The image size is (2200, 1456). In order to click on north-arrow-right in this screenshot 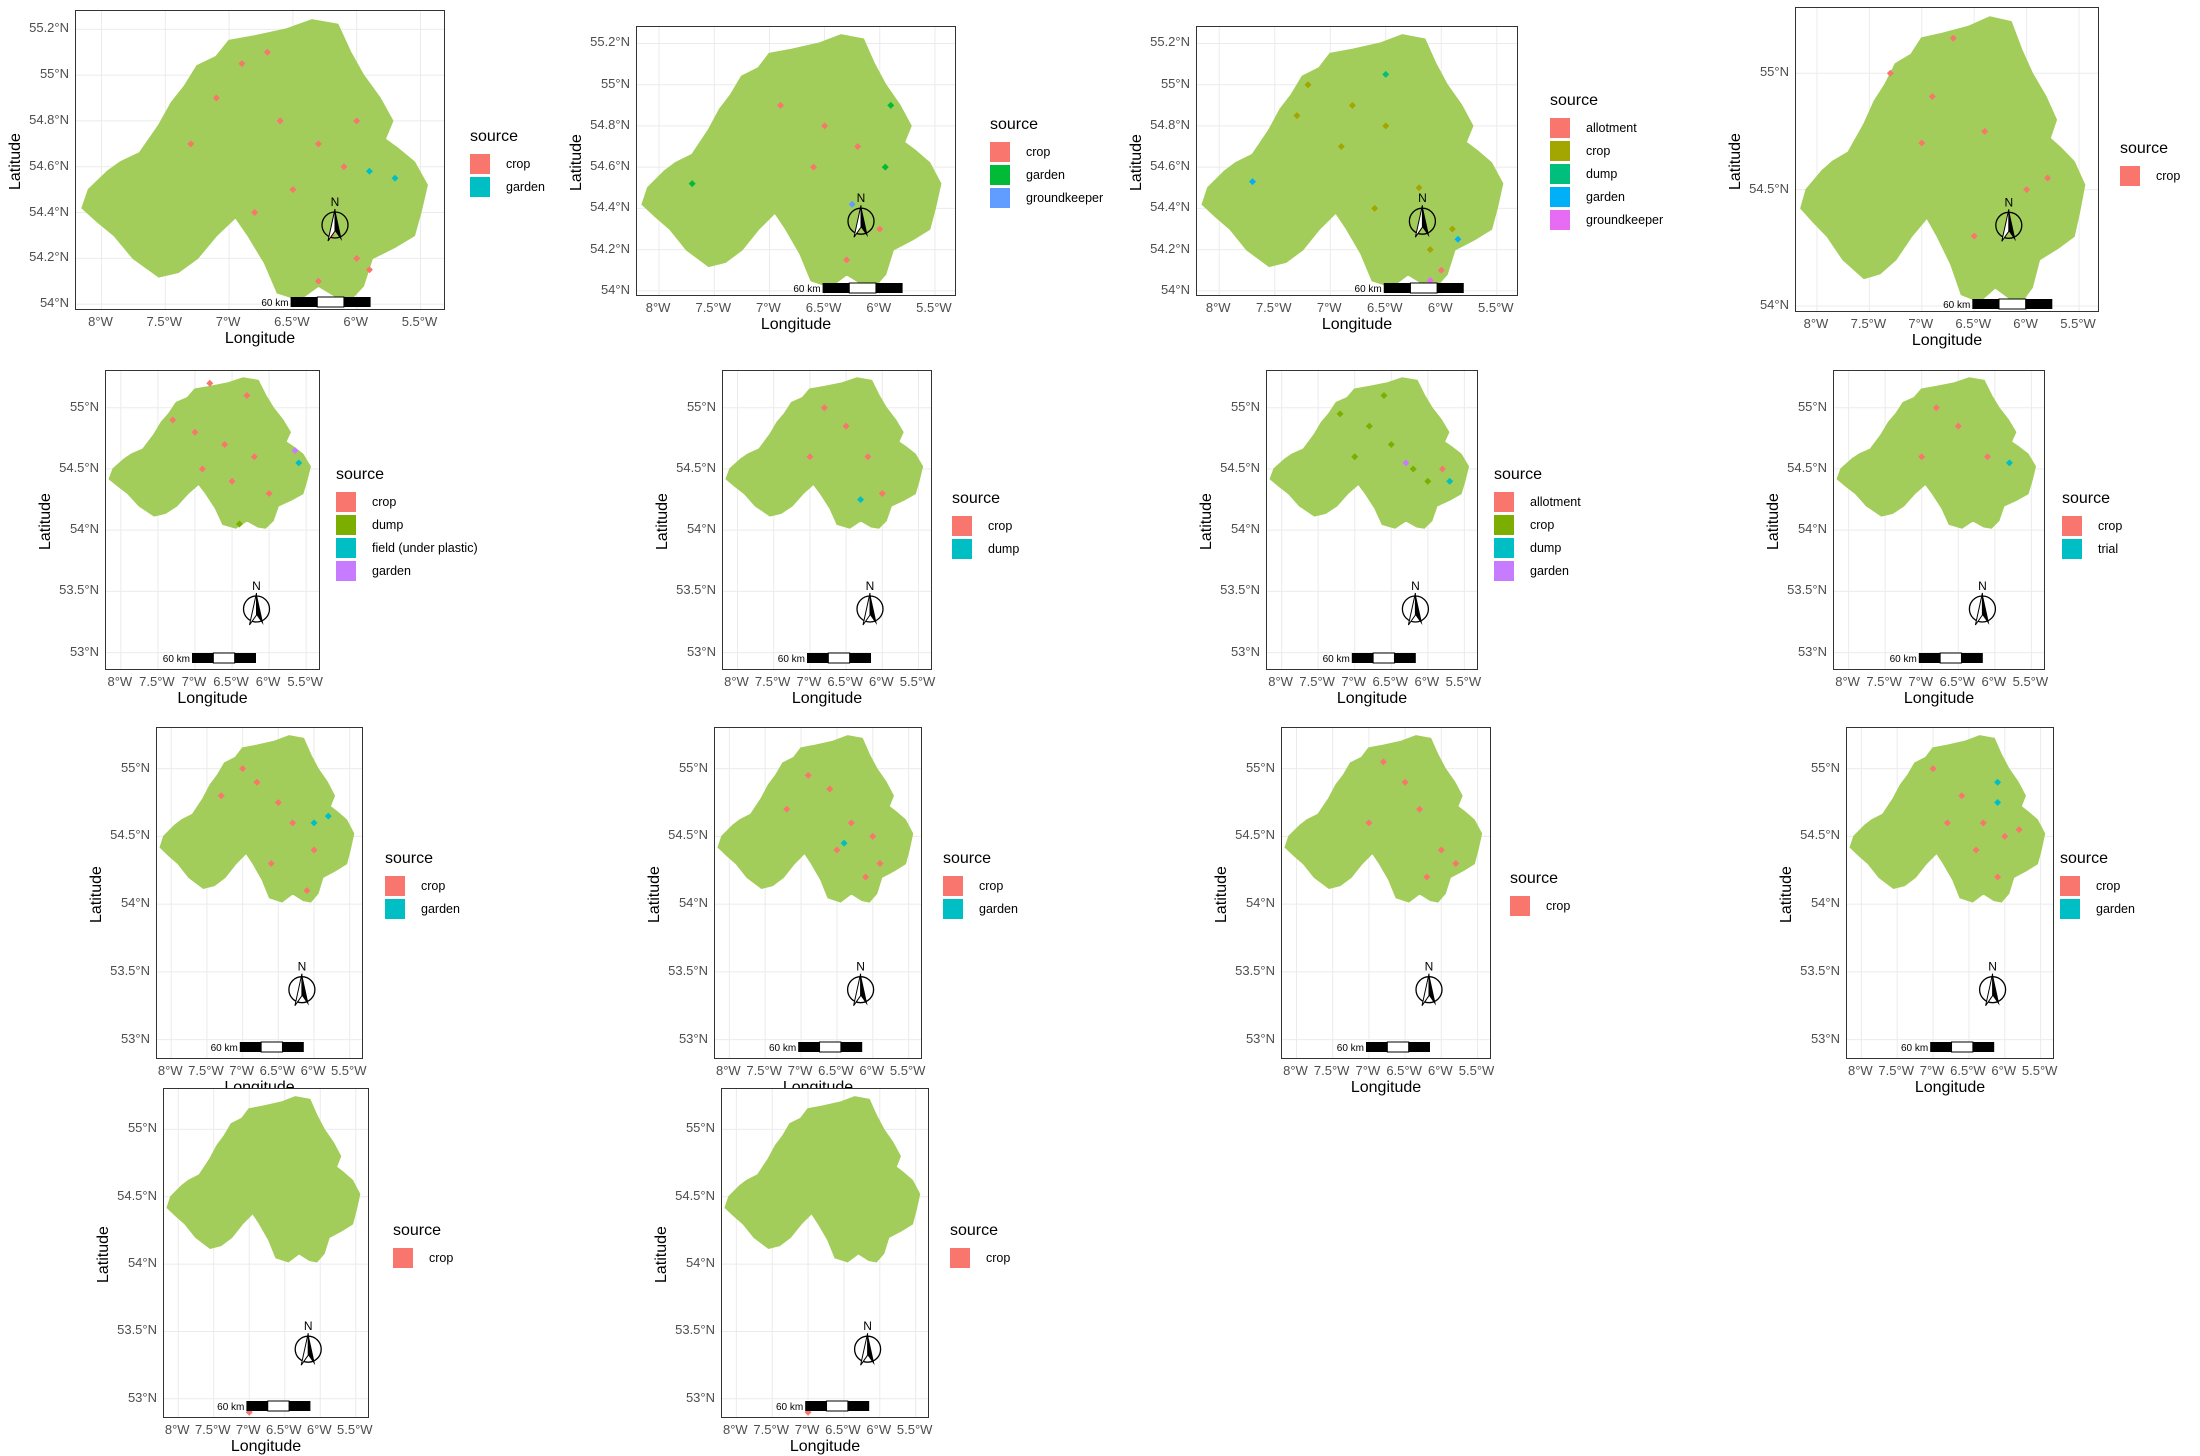, I will do `click(1986, 609)`.